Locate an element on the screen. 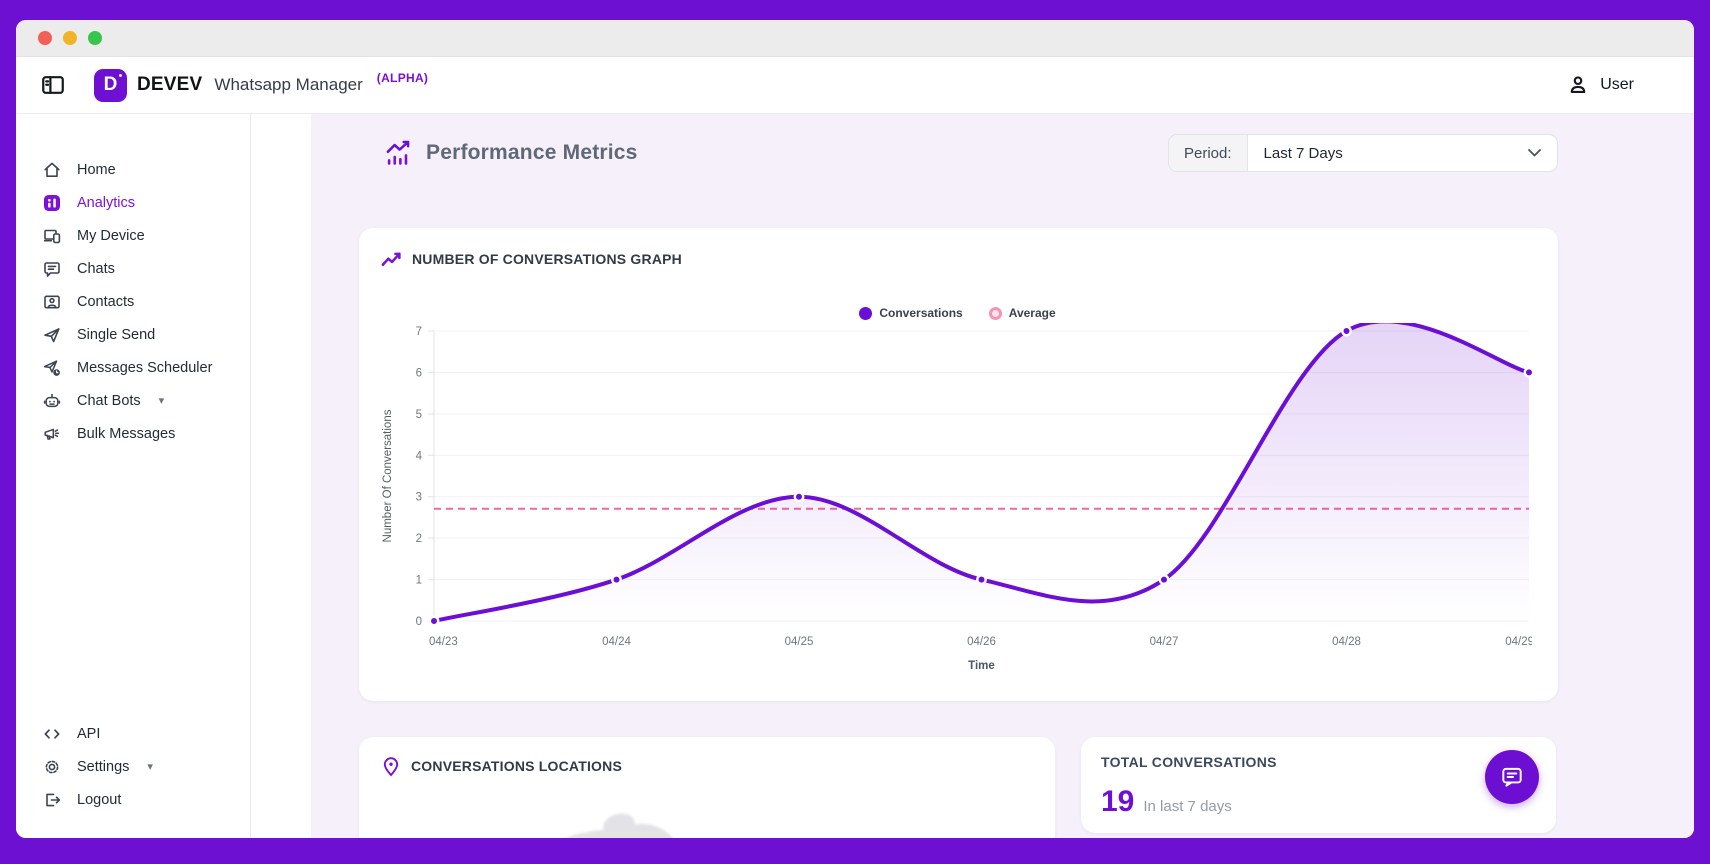 The width and height of the screenshot is (1710, 864). svg-text: Time is located at coordinates (981, 666).